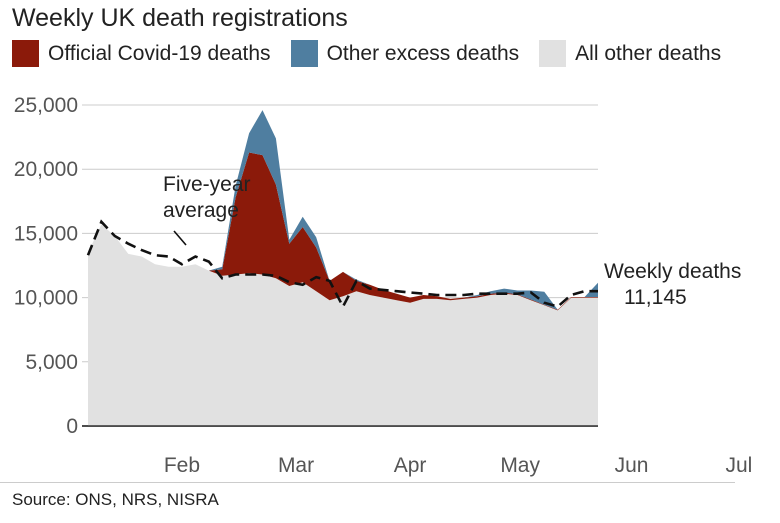  I want to click on legend-item-other-excess: Other excess deaths, so click(405, 53).